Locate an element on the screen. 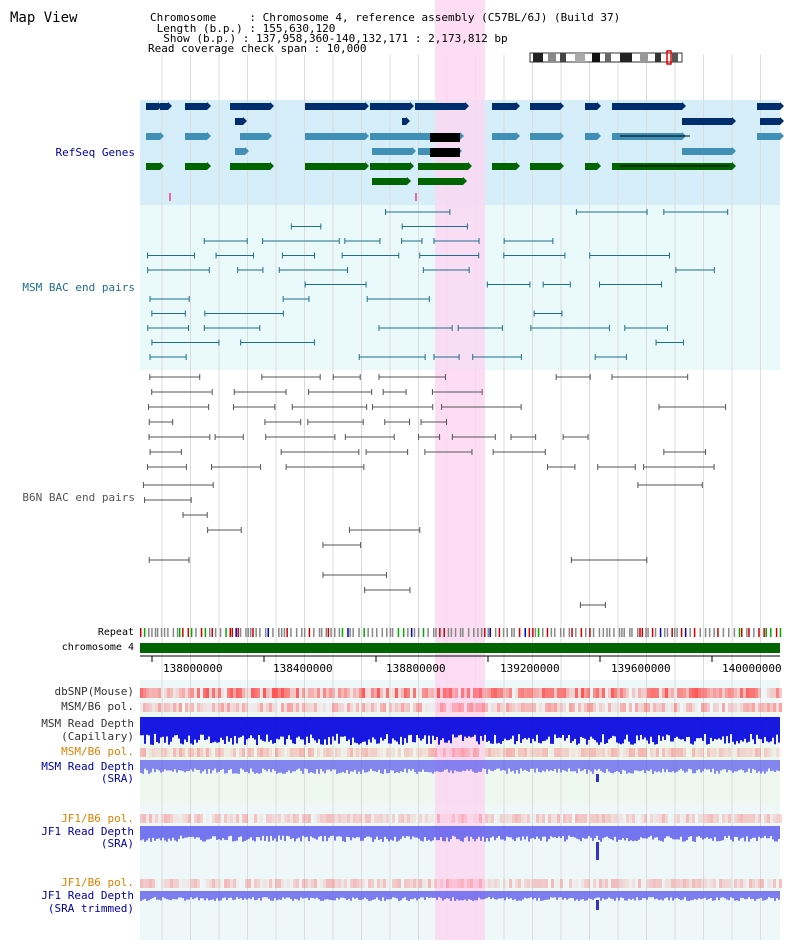 This screenshot has height=944, width=800. track-label-refseq: RefSeq Genes is located at coordinates (95, 152).